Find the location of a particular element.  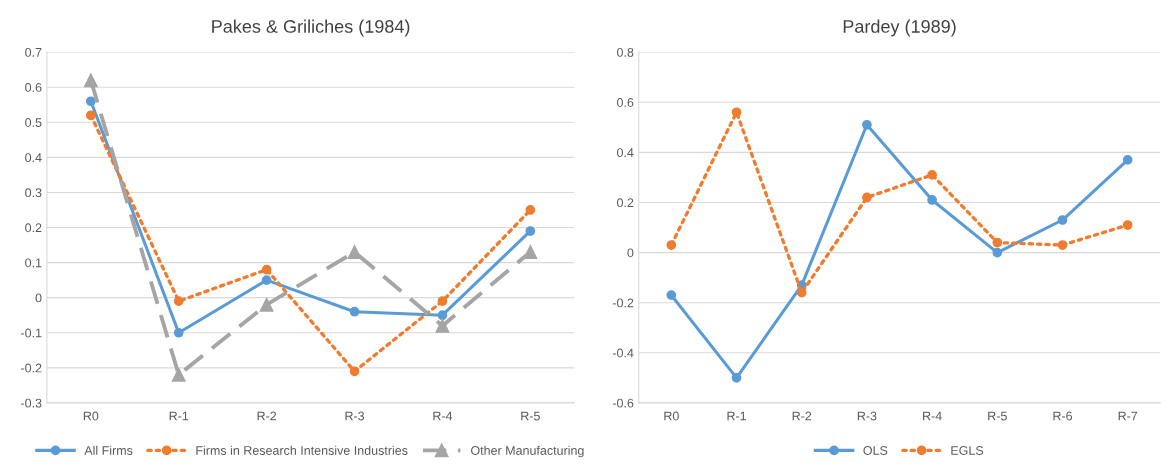

y-tick-label: -0.1 is located at coordinates (31, 333).